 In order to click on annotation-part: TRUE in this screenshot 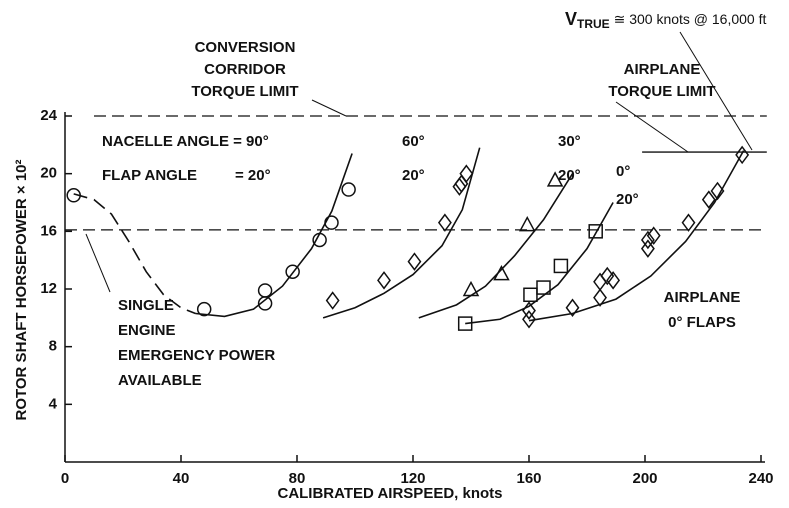, I will do `click(593, 24)`.